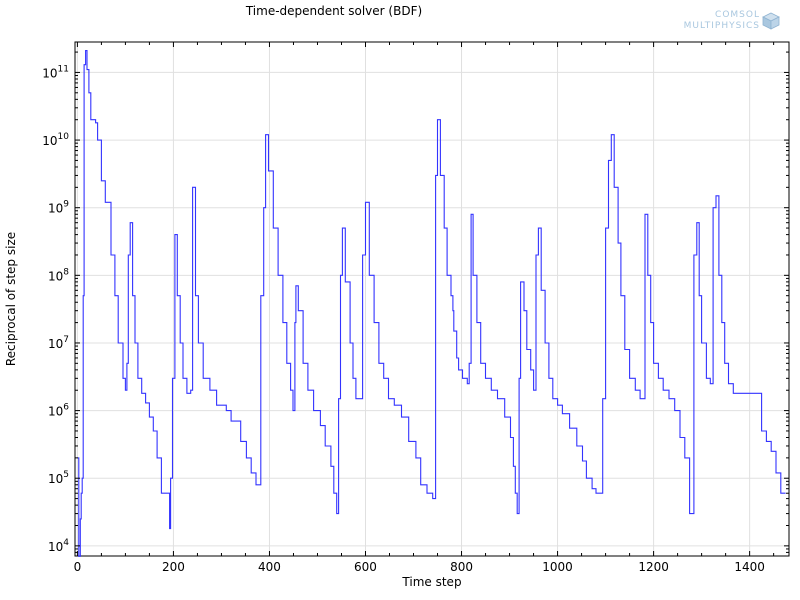 The image size is (800, 600). What do you see at coordinates (58, 478) in the screenshot?
I see `y-tick-label: 10⁵` at bounding box center [58, 478].